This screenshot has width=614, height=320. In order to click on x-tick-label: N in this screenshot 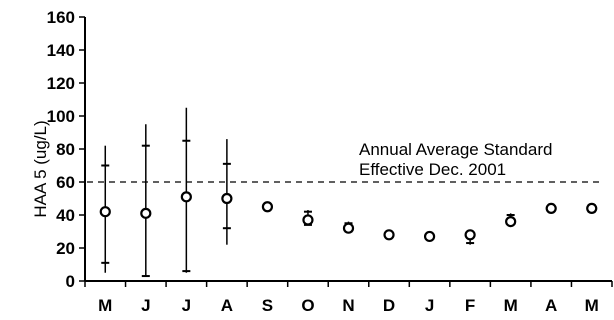, I will do `click(348, 305)`.